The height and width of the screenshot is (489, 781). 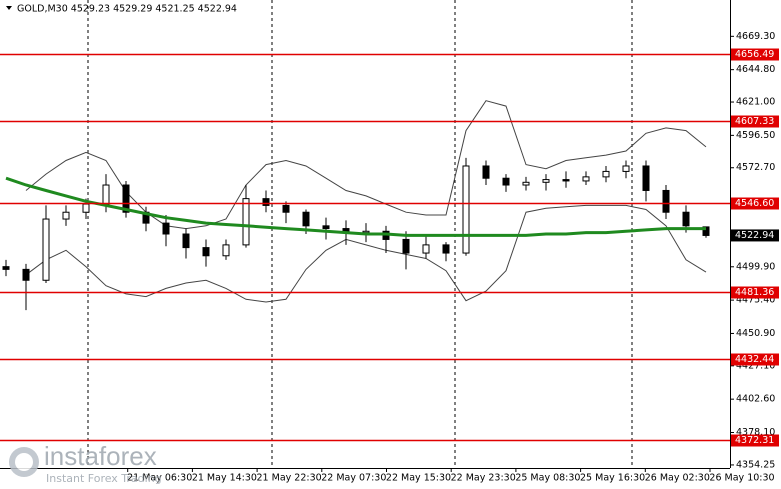 I want to click on level-label: 4546.60, so click(x=754, y=203).